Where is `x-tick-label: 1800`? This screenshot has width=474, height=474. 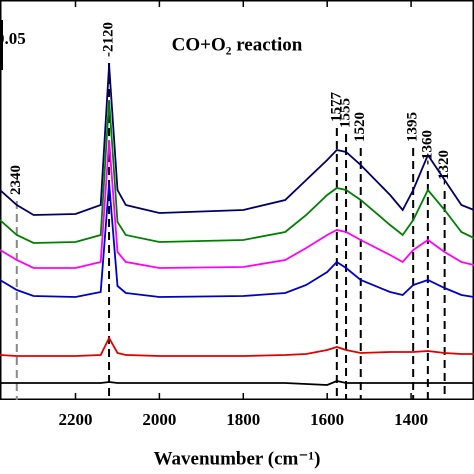
x-tick-label: 1800 is located at coordinates (243, 419).